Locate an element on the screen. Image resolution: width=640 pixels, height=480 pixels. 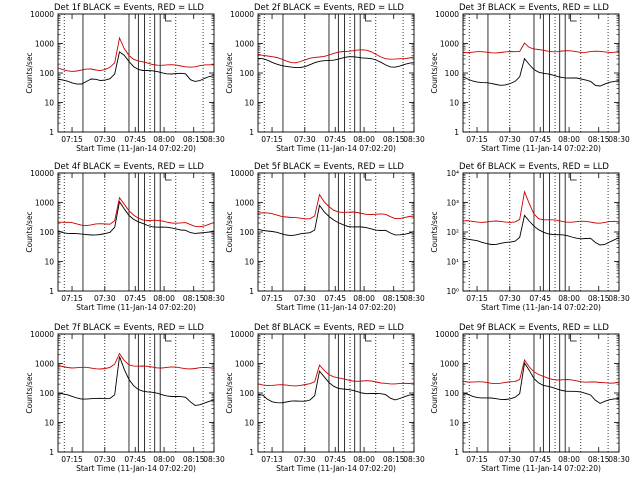
panel-title: Det 2f BLACK = Events, RED = LLD is located at coordinates (329, 8).